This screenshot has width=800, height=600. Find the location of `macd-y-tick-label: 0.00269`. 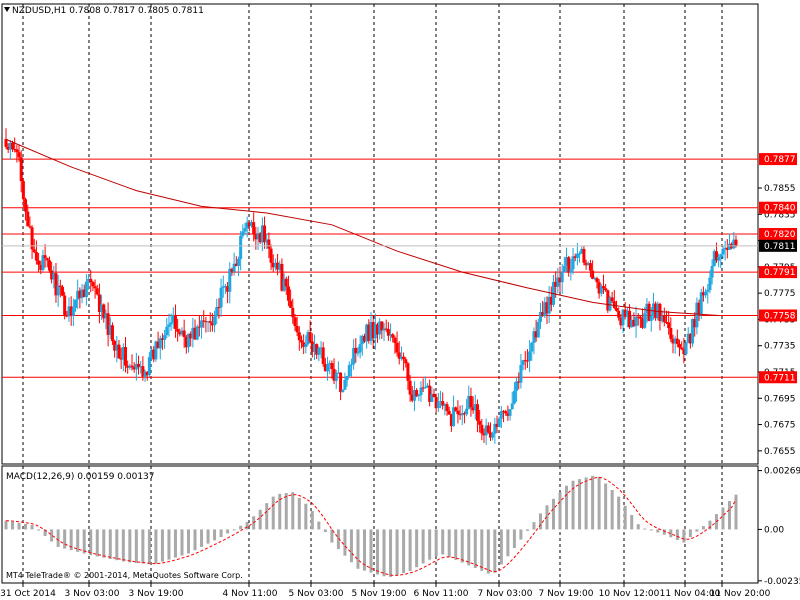

macd-y-tick-label: 0.00269 is located at coordinates (782, 472).